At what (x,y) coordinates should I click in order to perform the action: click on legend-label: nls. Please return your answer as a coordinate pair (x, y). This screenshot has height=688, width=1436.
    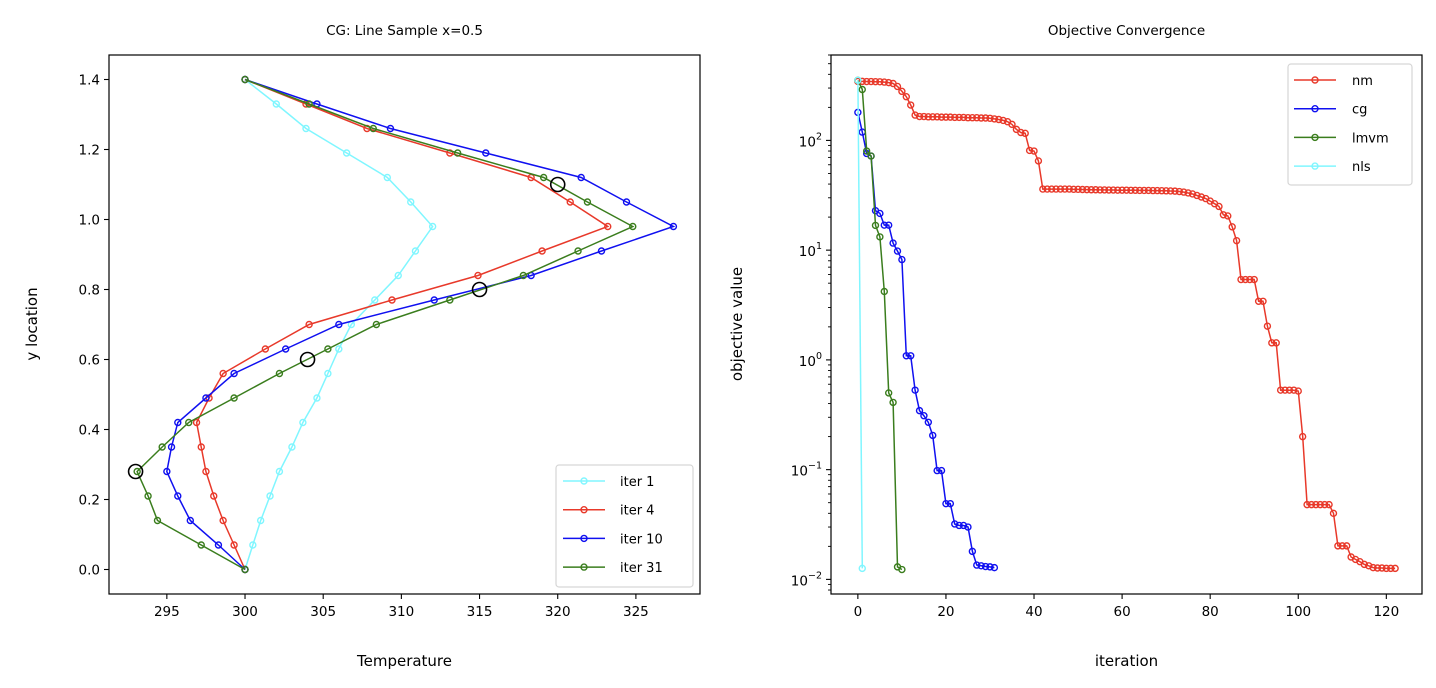
    Looking at the image, I should click on (1361, 167).